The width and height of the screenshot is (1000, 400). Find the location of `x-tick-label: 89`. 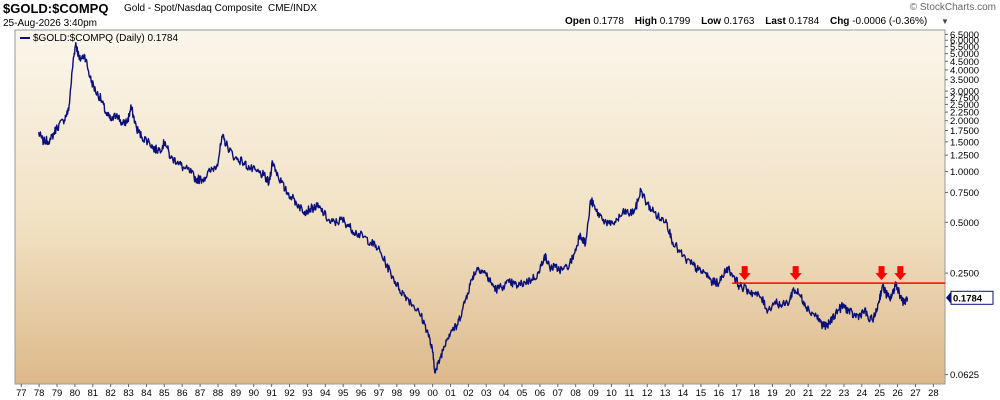

x-tick-label: 89 is located at coordinates (236, 393).